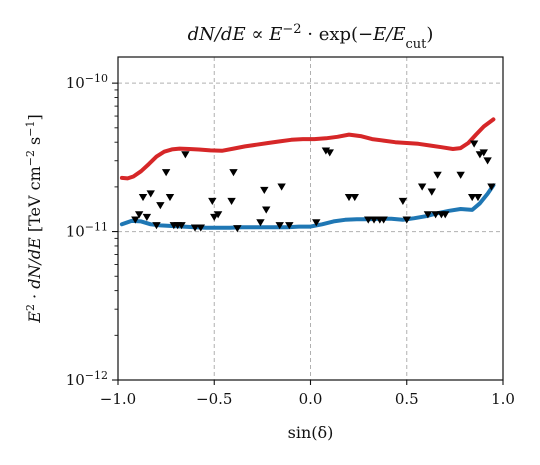 This screenshot has height=465, width=540. What do you see at coordinates (34, 218) in the screenshot?
I see `y-axis-label: E2 · dN/dE [TeV cm−2 s−1]` at bounding box center [34, 218].